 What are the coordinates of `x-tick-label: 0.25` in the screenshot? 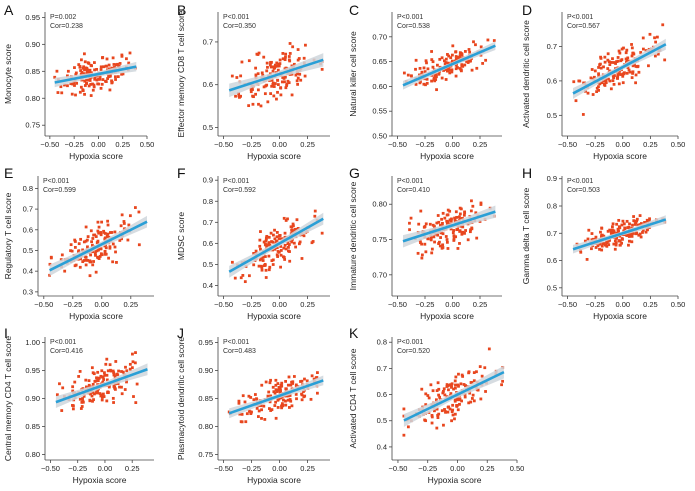 It's located at (132, 468).